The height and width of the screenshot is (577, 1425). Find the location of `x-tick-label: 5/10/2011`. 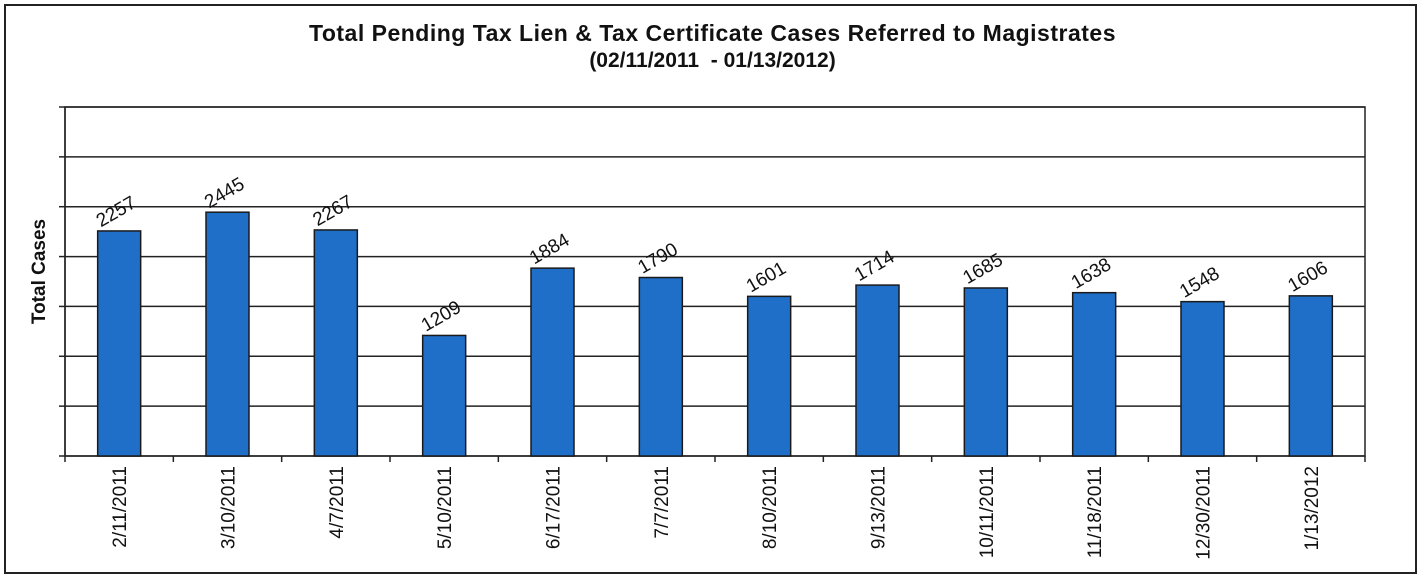

x-tick-label: 5/10/2011 is located at coordinates (445, 507).